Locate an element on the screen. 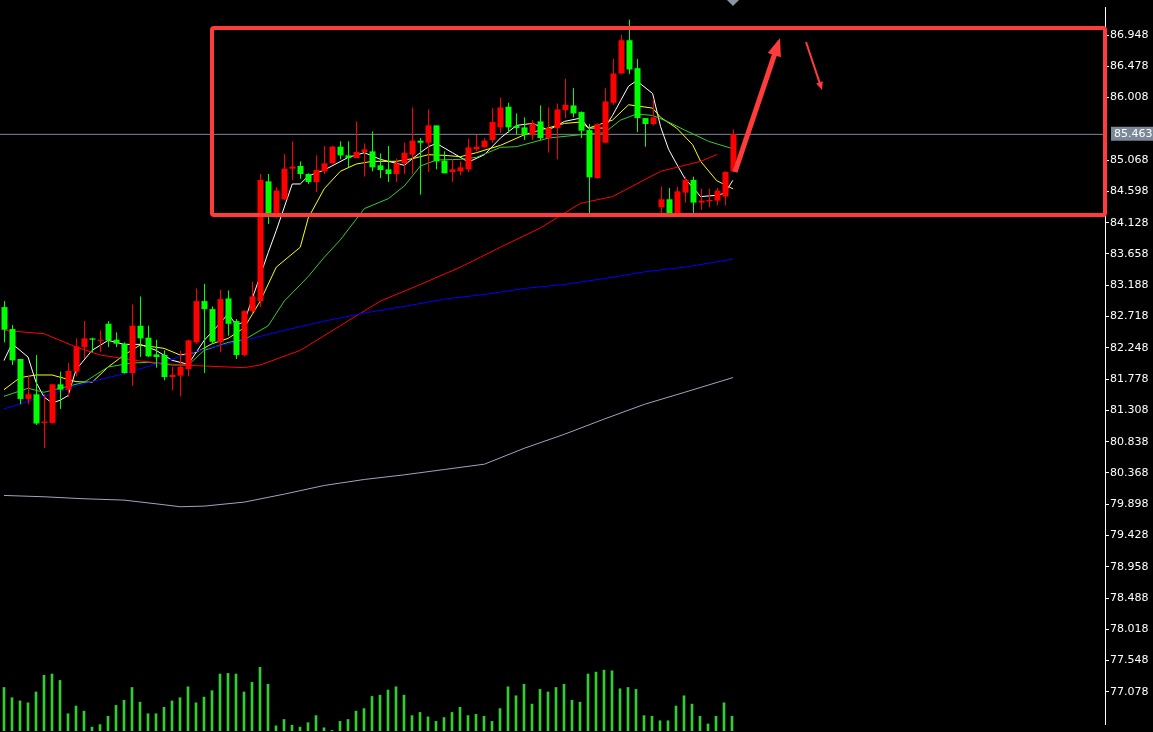  y-tick-label: 77.078 is located at coordinates (1129, 691).